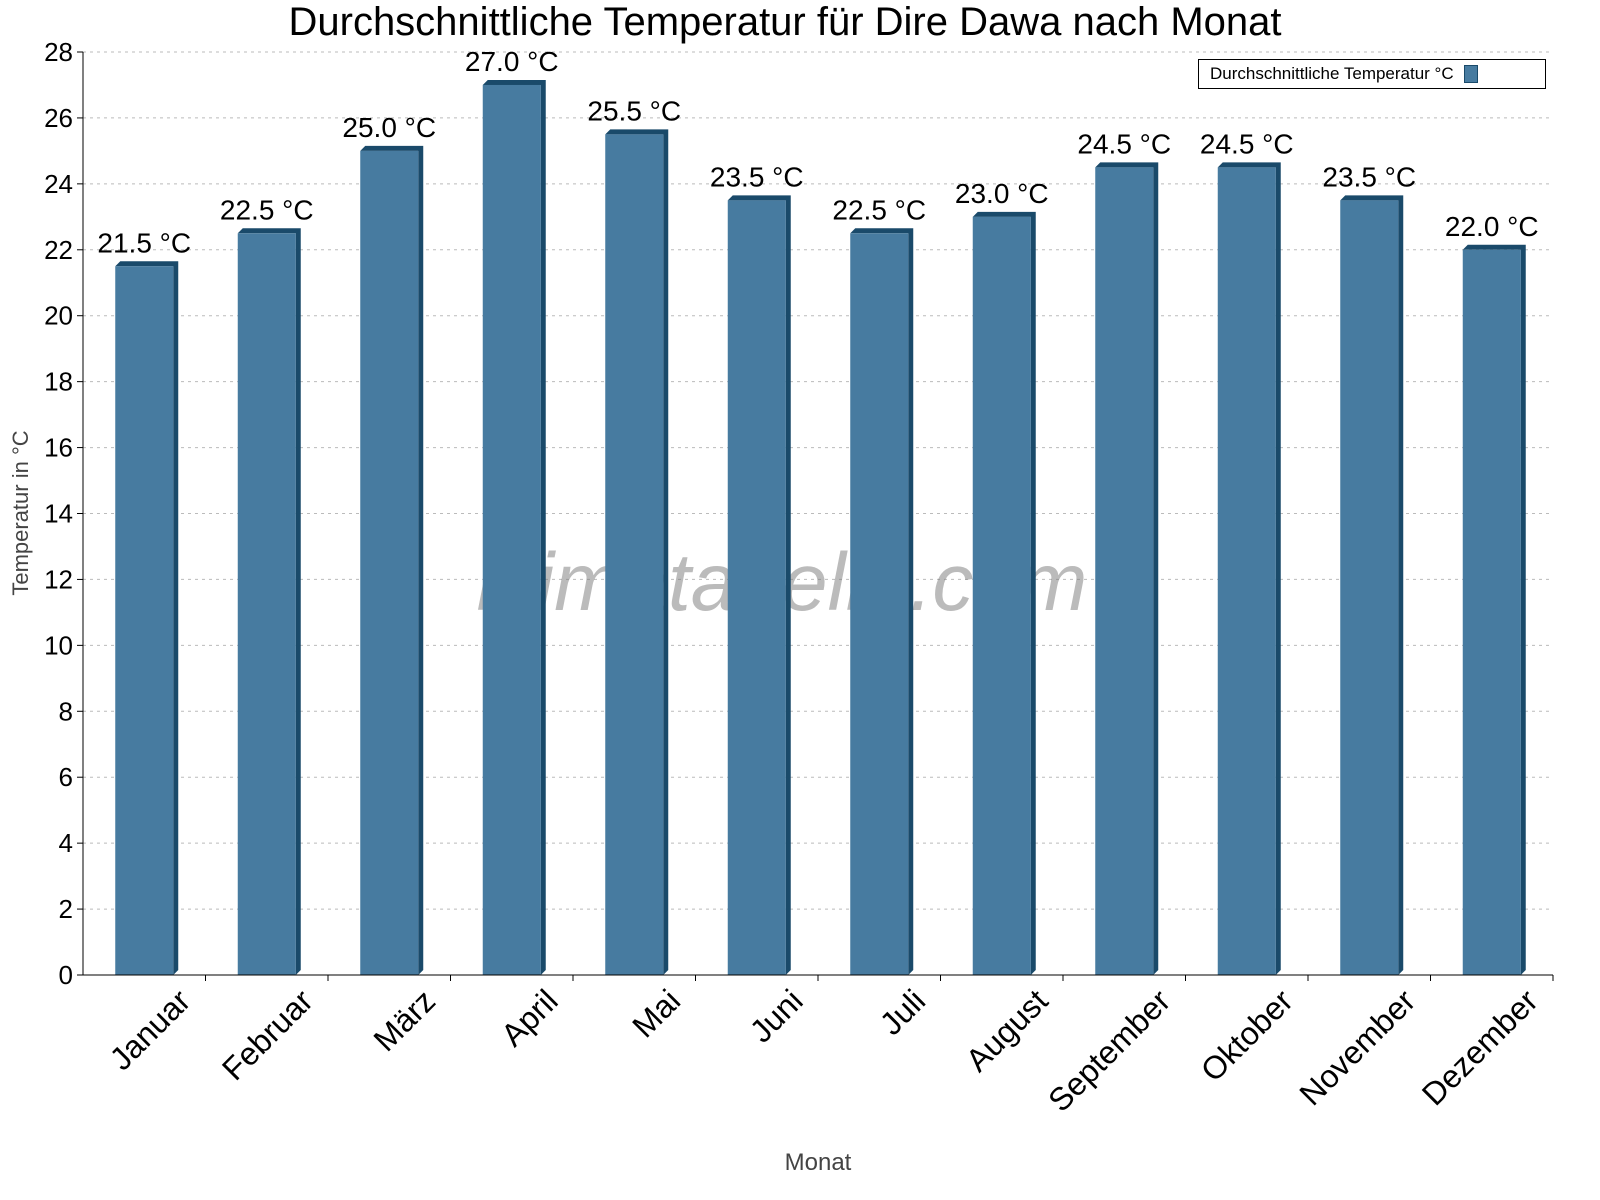 This screenshot has height=1200, width=1600. Describe the element at coordinates (634, 110) in the screenshot. I see `data-label: 25.5 °C` at that location.